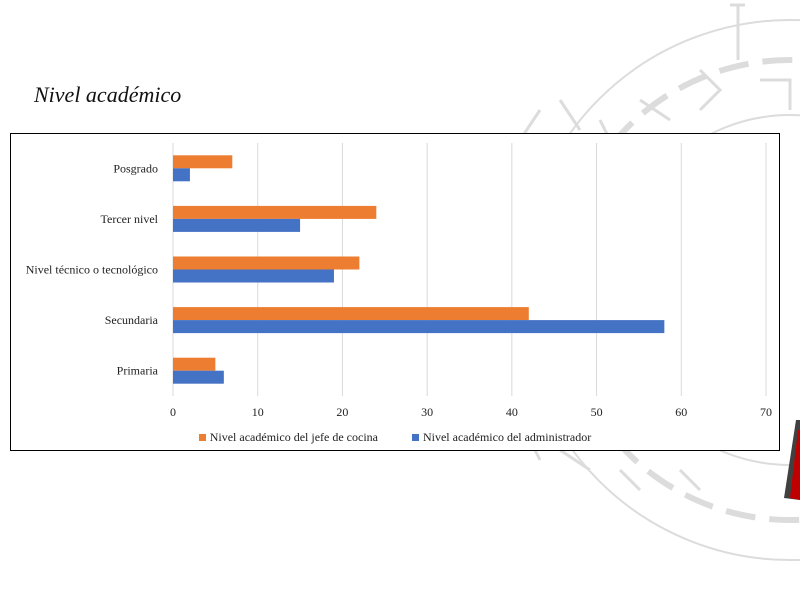 The width and height of the screenshot is (800, 600). I want to click on y-category-label: Posgrado, so click(135, 168).